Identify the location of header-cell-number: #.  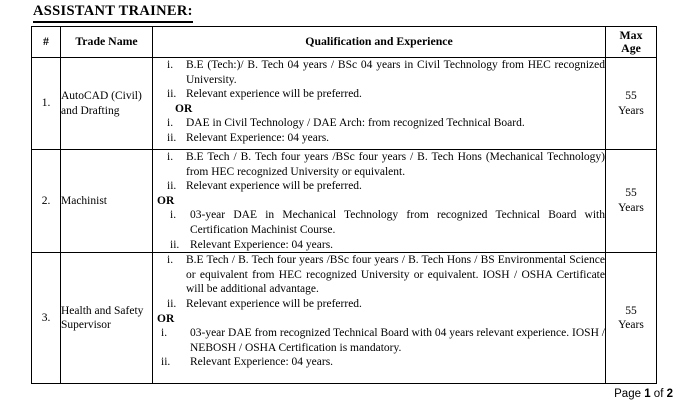
(46, 42).